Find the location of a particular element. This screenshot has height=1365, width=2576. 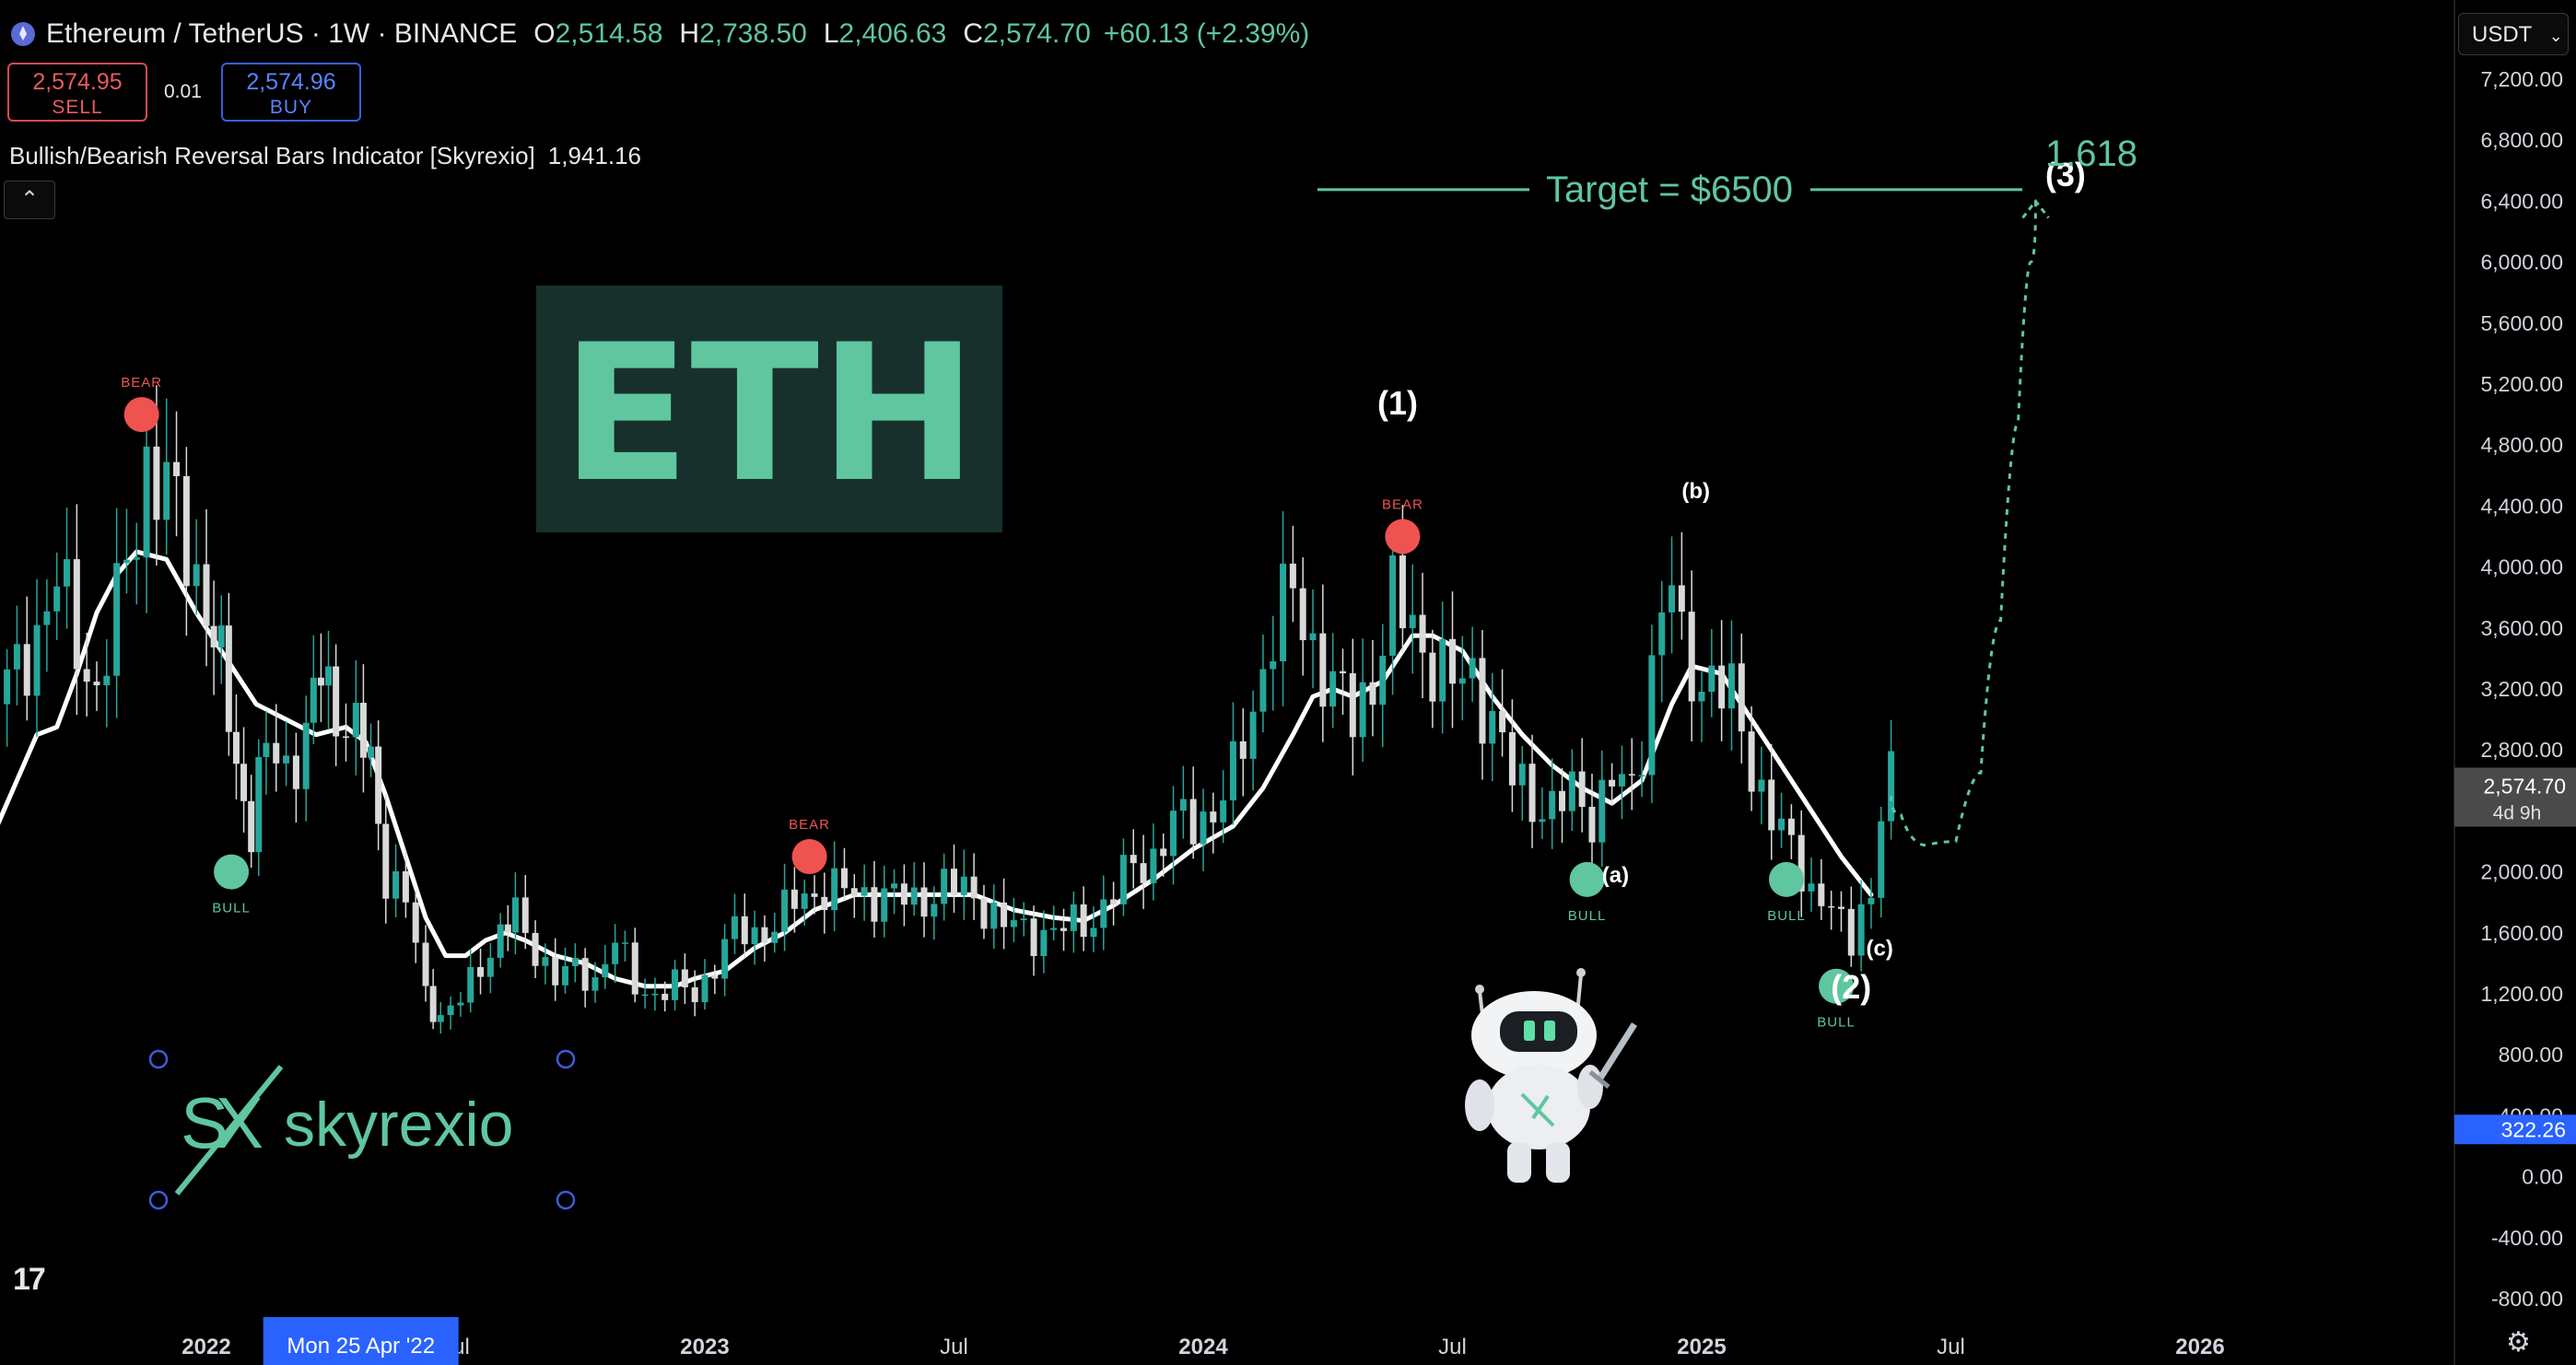

skyrexio-logo: SX skyrexio is located at coordinates (362, 1129).